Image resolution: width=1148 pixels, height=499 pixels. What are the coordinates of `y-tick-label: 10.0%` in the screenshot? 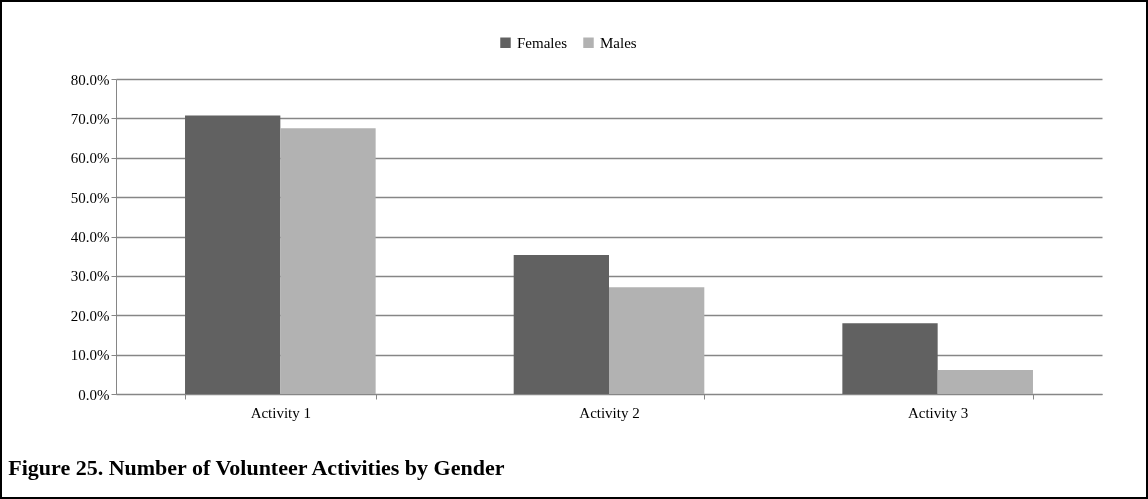 It's located at (90, 355).